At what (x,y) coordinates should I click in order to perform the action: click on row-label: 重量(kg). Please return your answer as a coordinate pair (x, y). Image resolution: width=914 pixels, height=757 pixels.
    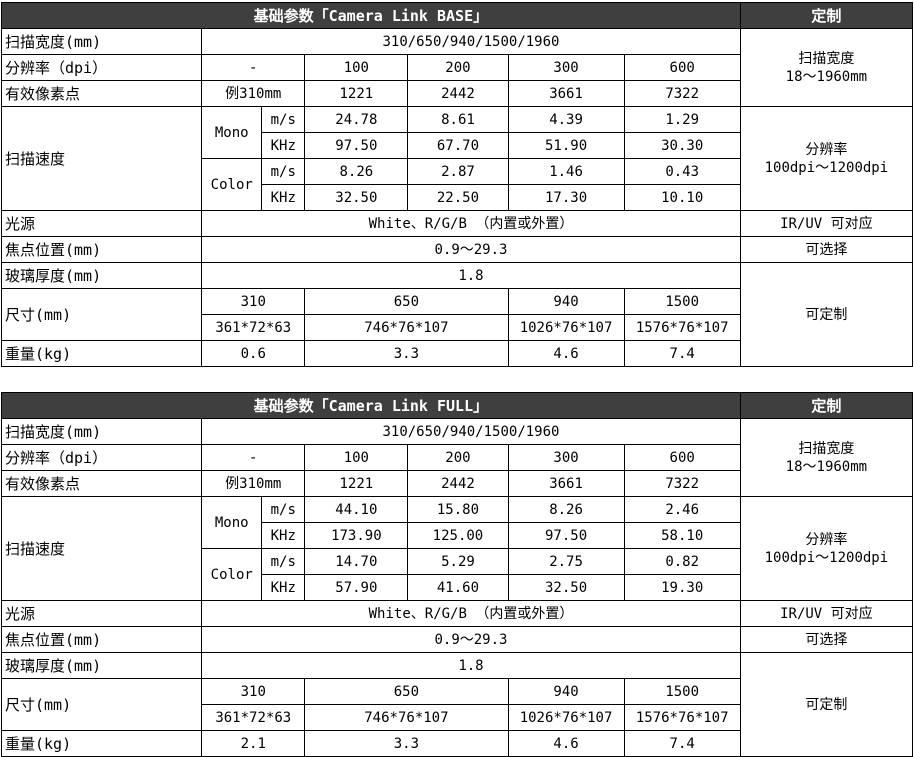
    Looking at the image, I should click on (101, 353).